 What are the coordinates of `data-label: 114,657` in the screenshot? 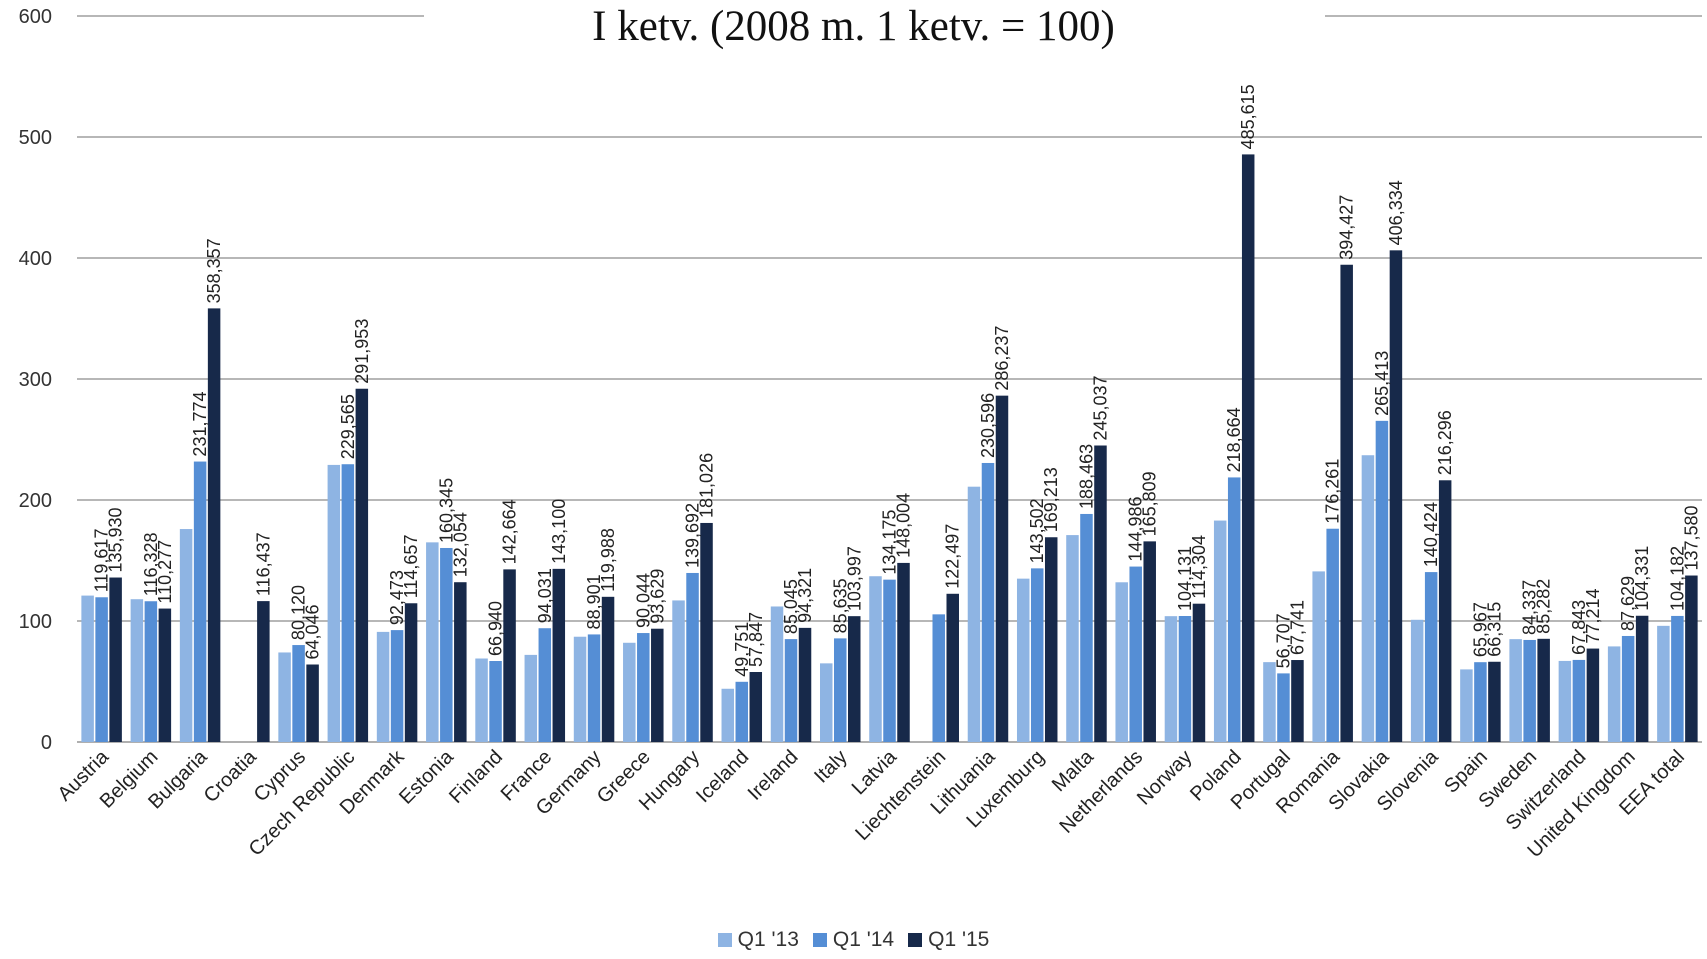 It's located at (411, 567).